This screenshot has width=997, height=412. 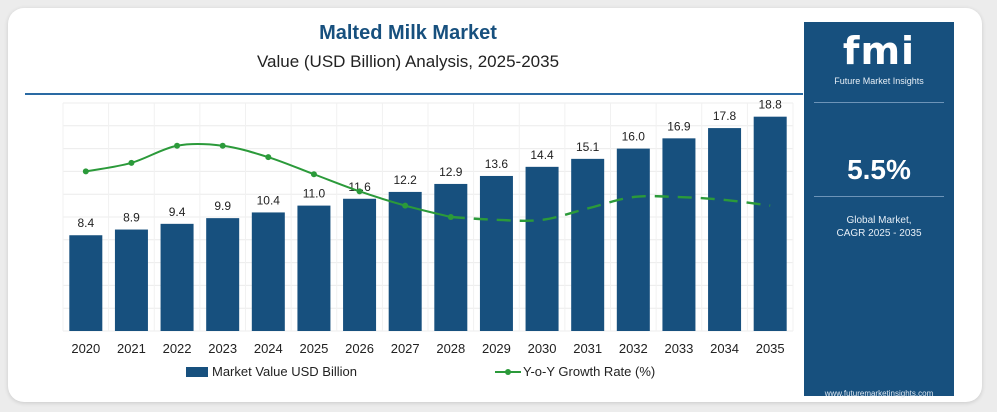 What do you see at coordinates (131, 280) in the screenshot?
I see `bar-2021` at bounding box center [131, 280].